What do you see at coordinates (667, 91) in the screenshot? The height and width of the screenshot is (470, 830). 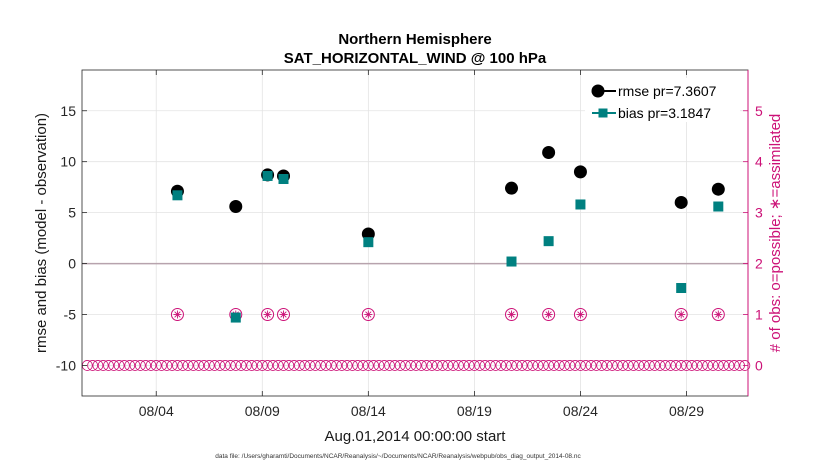 I see `legend-rmse-label: rmse pr=7.3607` at bounding box center [667, 91].